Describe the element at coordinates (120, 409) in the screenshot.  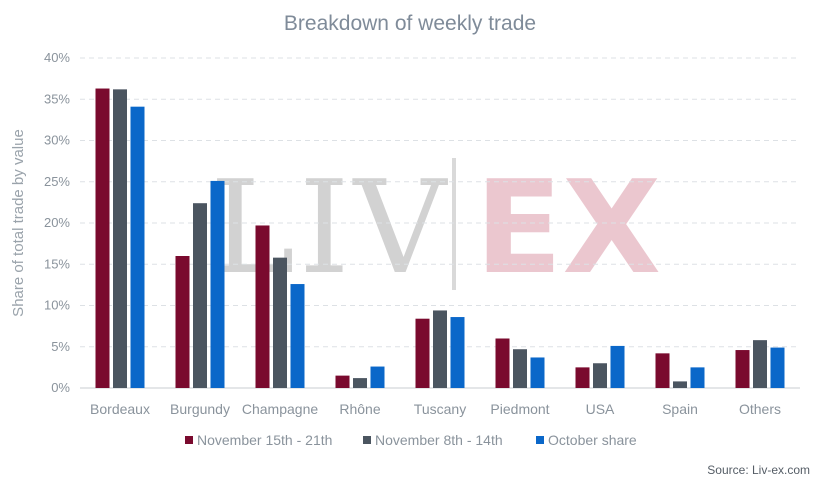
I see `x-tick-label: Bordeaux` at that location.